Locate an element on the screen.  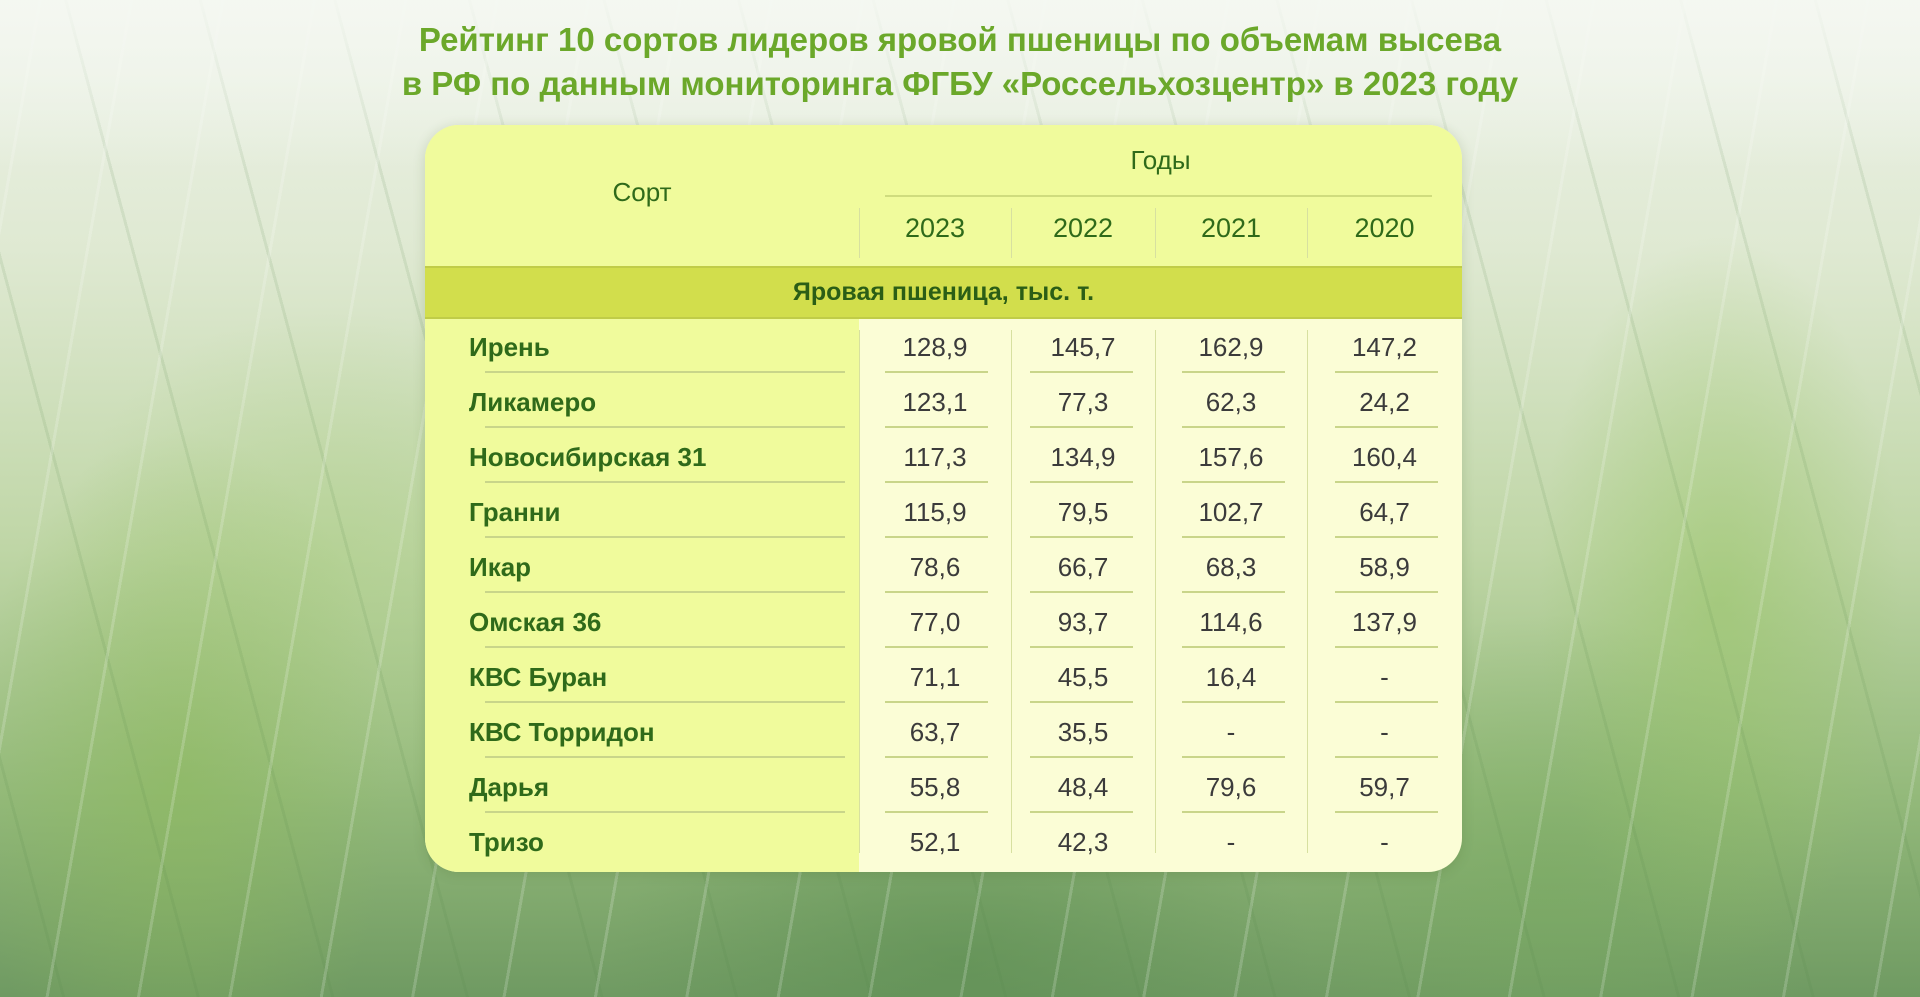
variety-name: Ликамеро is located at coordinates (533, 402).